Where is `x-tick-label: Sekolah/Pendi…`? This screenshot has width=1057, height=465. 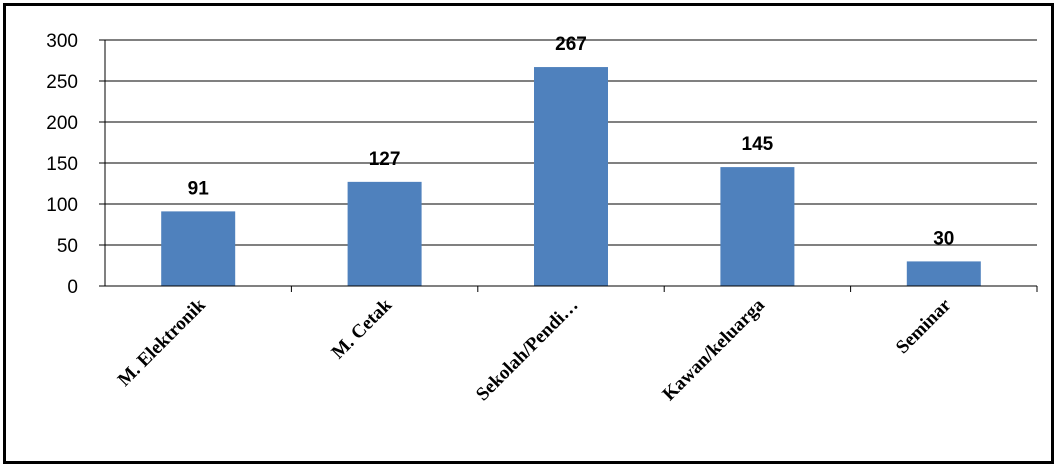 x-tick-label: Sekolah/Pendi… is located at coordinates (527, 350).